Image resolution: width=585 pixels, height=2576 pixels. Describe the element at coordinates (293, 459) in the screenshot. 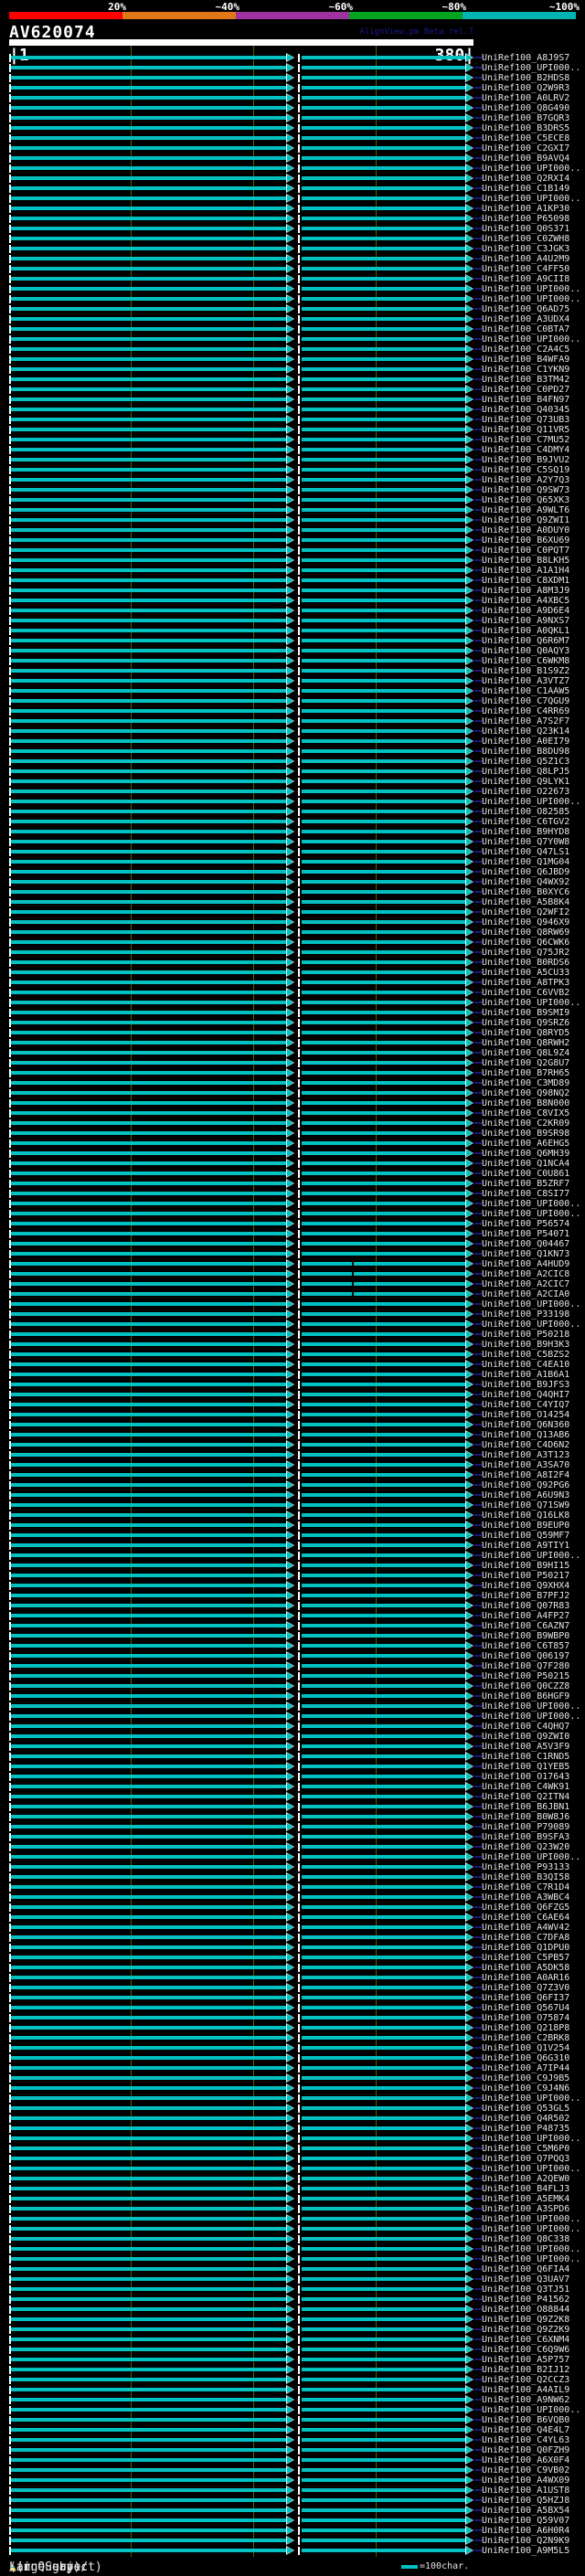

I see `hit-row: UniRef100_B9JVU2` at that location.